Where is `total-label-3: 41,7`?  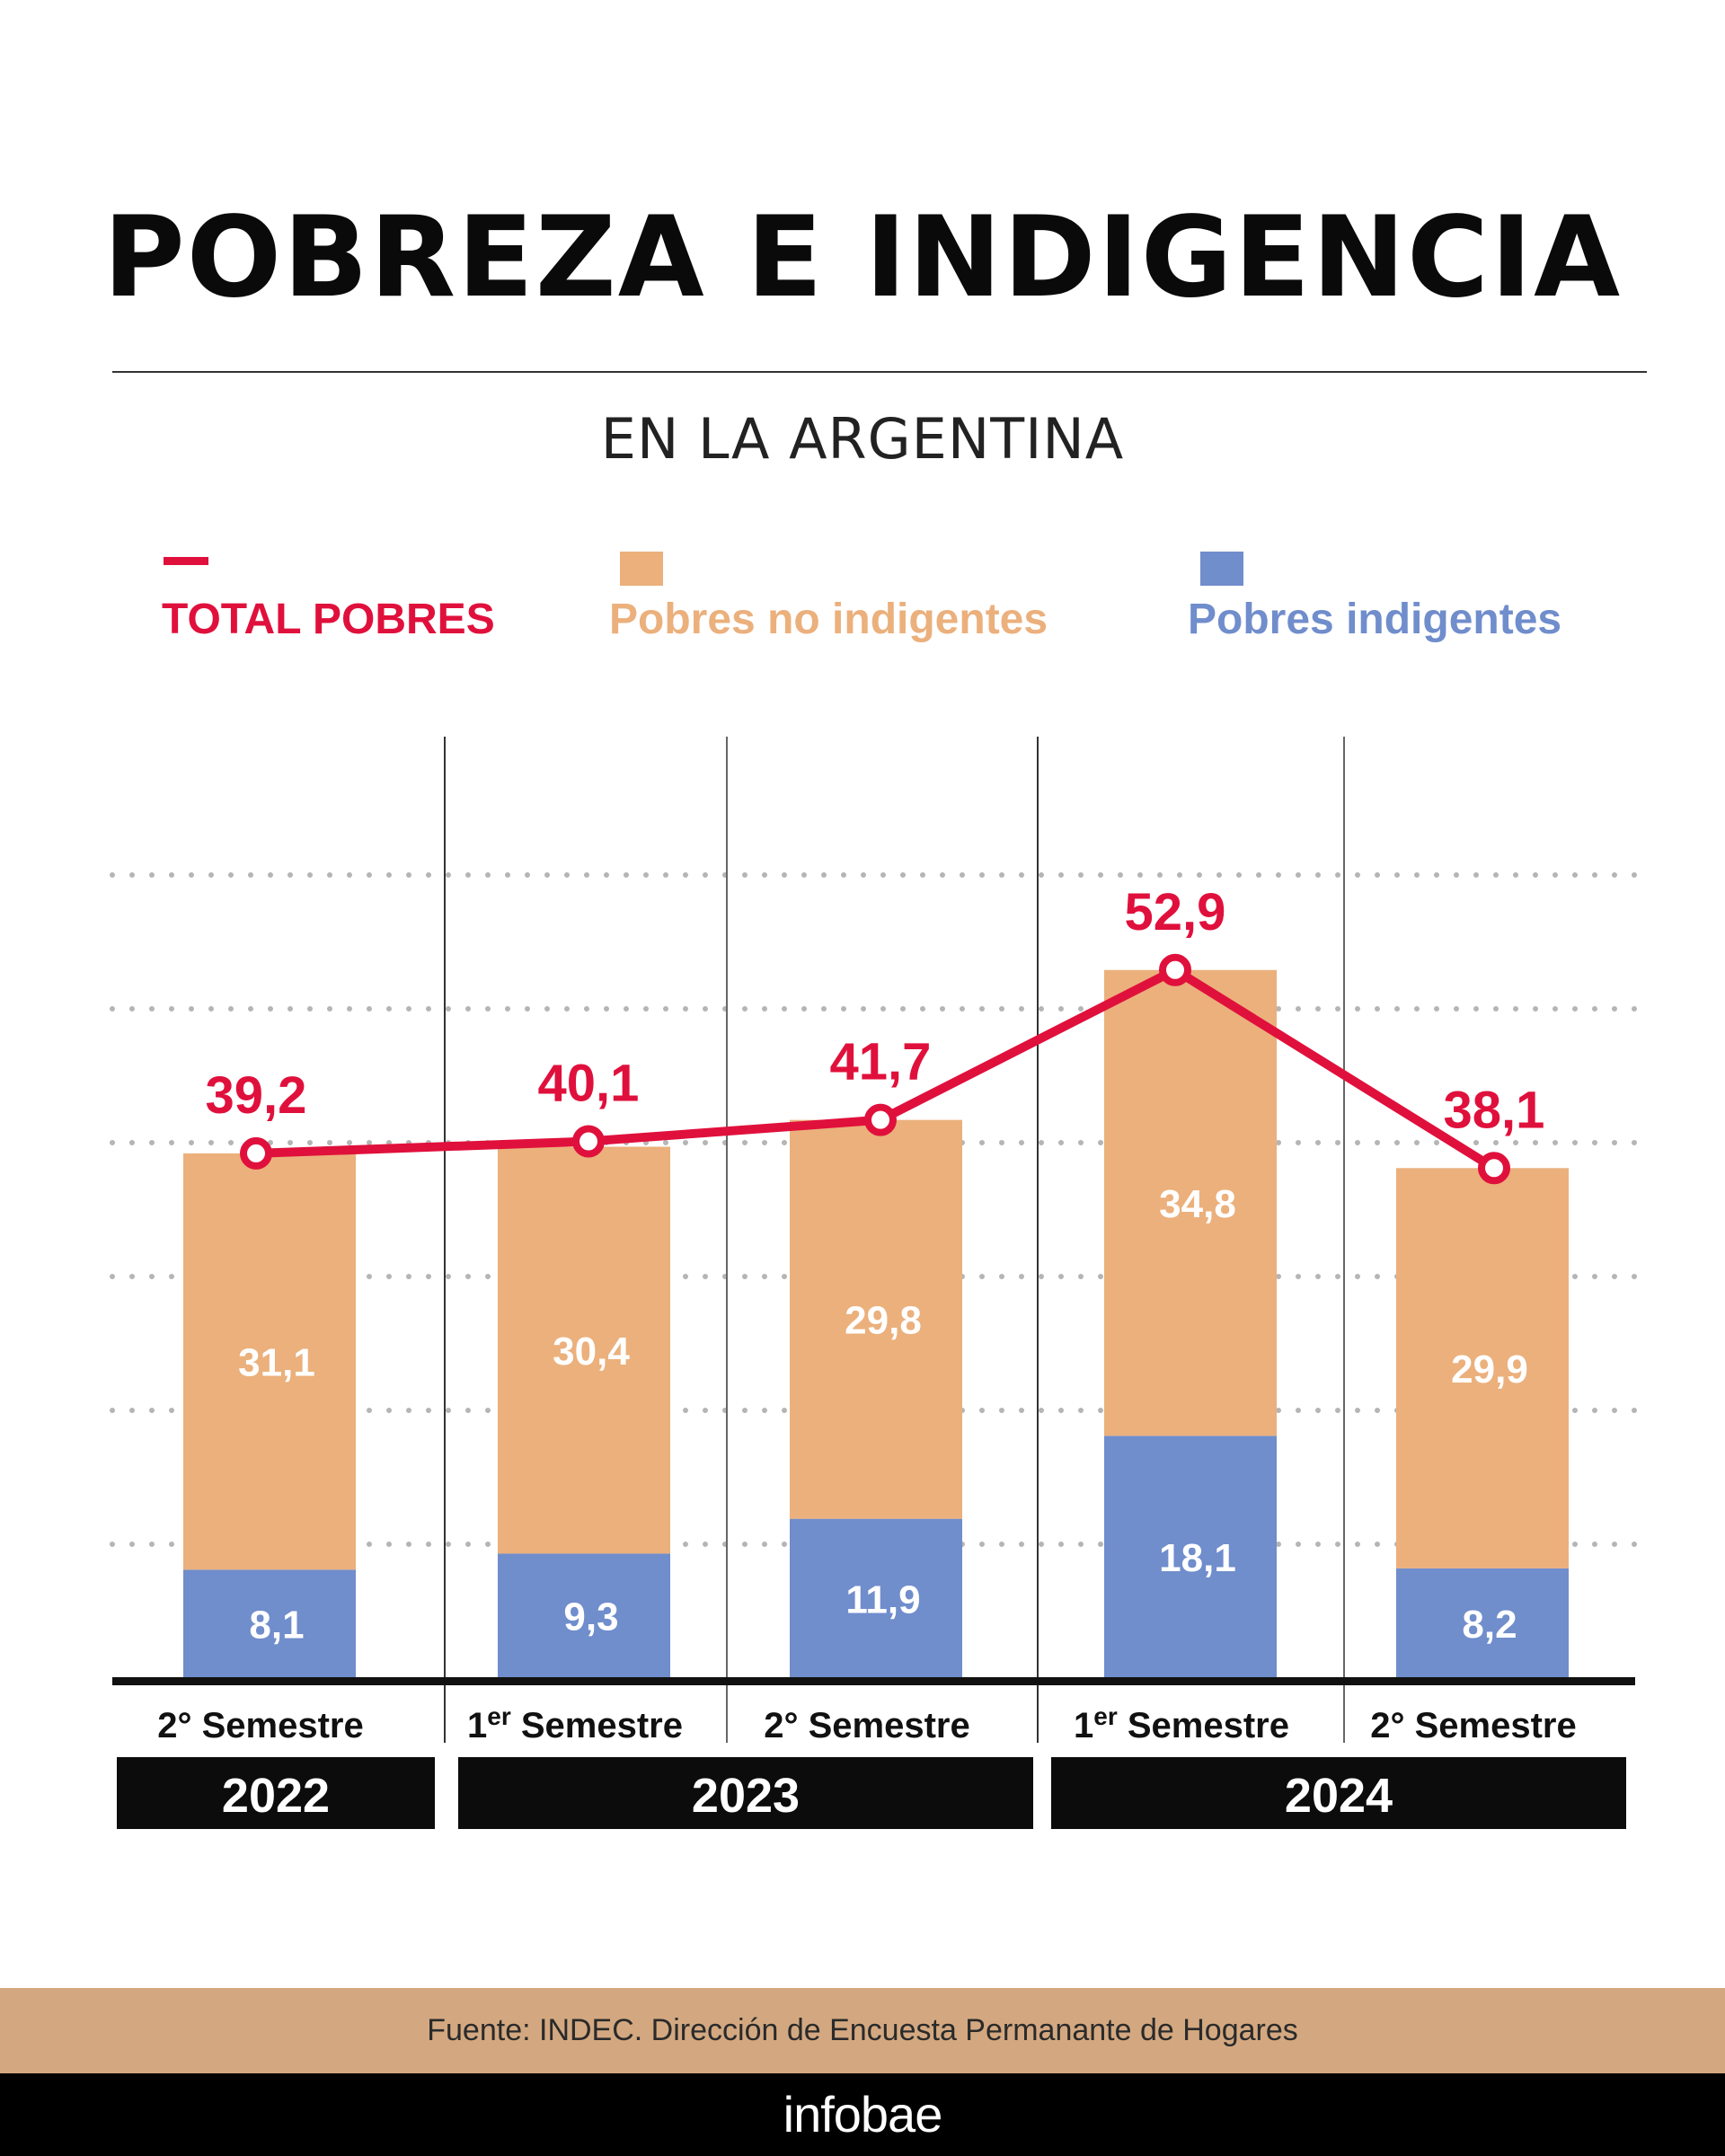
total-label-3: 41,7 is located at coordinates (881, 1062).